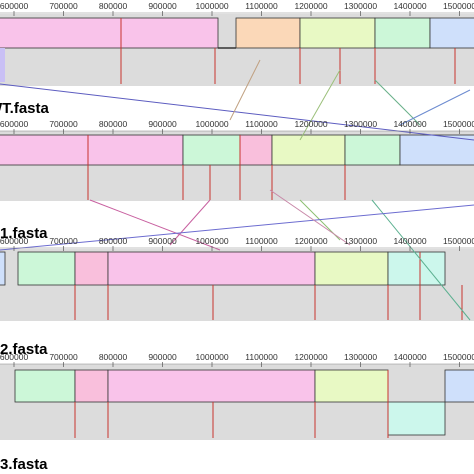 This screenshot has height=474, width=474. I want to click on track-2-blocks, so click(237, 167).